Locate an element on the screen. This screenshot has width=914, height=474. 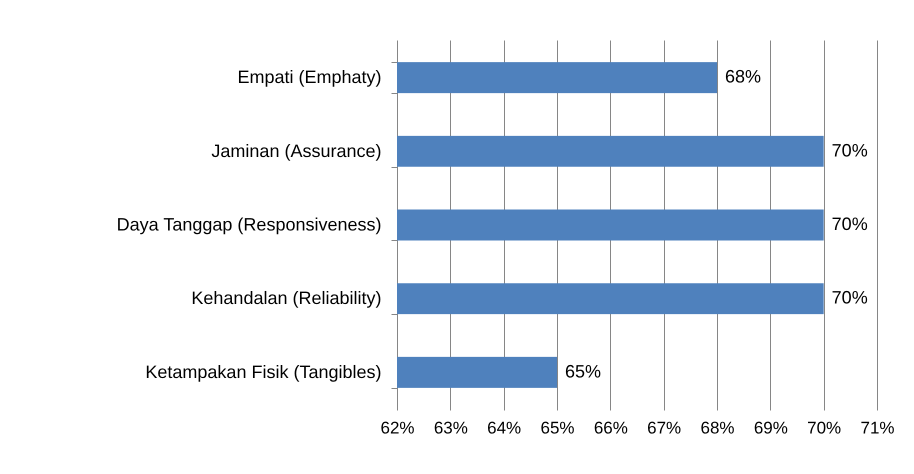
x-tick-label: 63% is located at coordinates (451, 428).